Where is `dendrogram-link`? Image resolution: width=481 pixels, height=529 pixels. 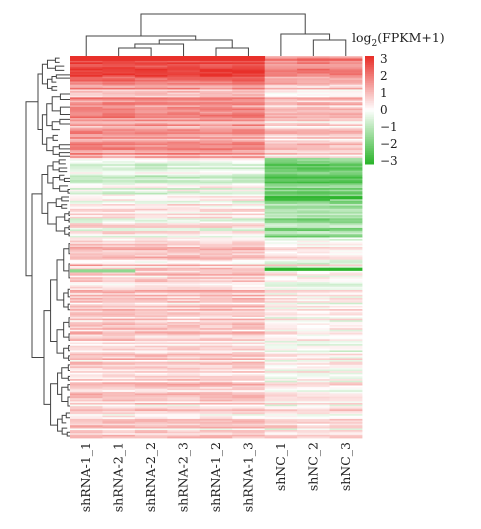 dendrogram-link is located at coordinates (44, 193).